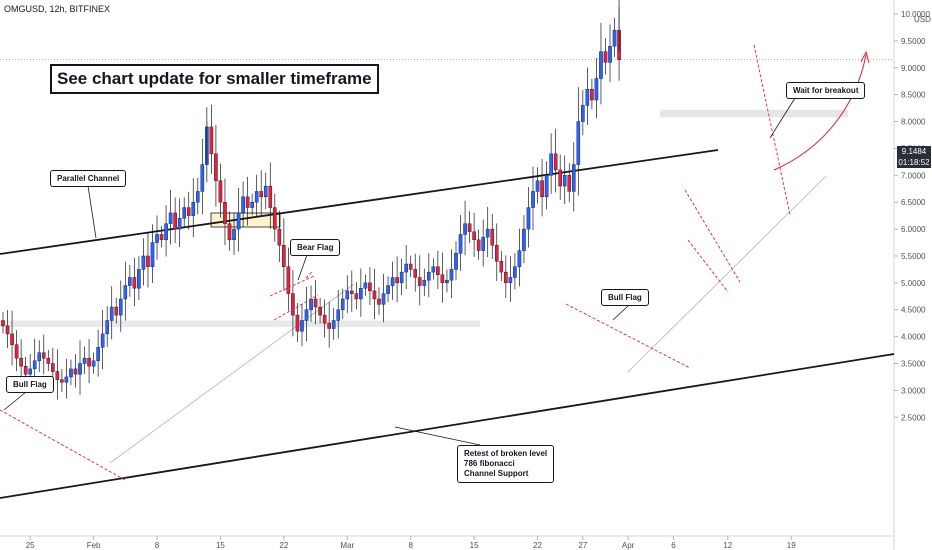 The height and width of the screenshot is (550, 932). I want to click on x-tick-label: 6, so click(673, 545).